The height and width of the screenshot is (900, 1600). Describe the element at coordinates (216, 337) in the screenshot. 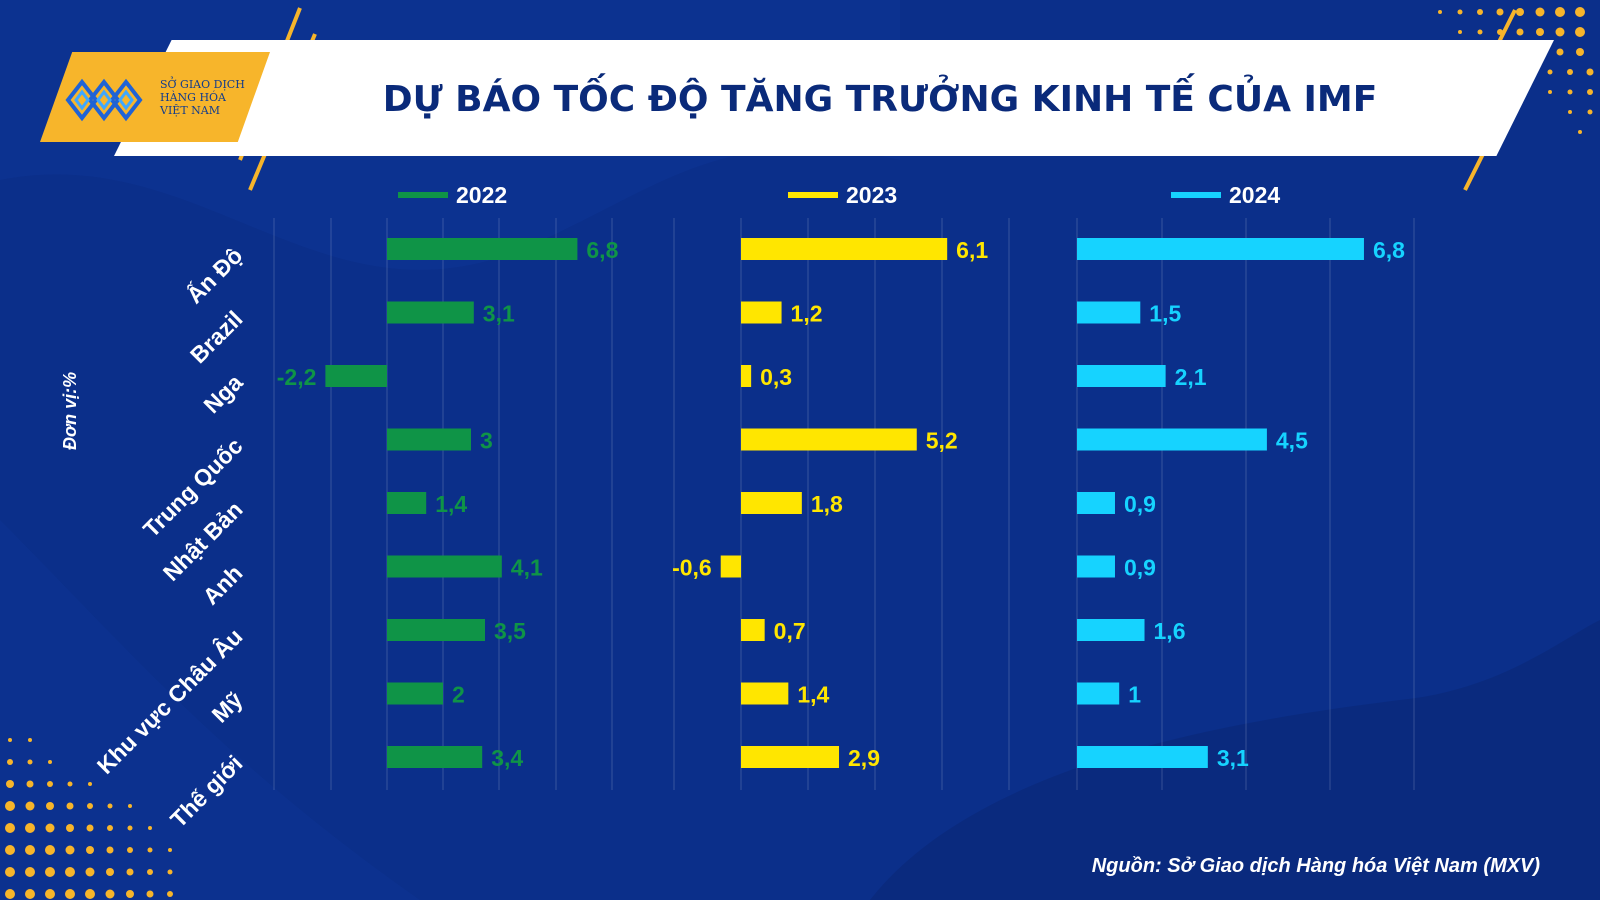

I see `category-label: Brazil` at that location.